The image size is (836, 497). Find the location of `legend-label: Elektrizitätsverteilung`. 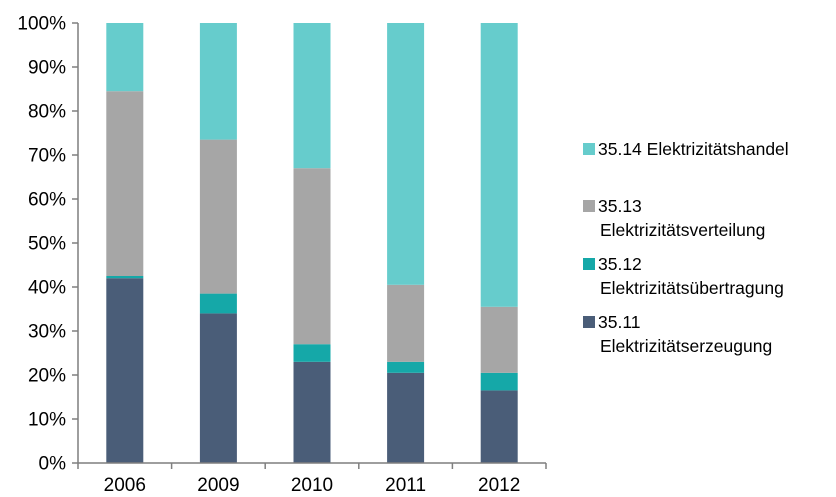

legend-label: Elektrizitätsverteilung is located at coordinates (682, 230).